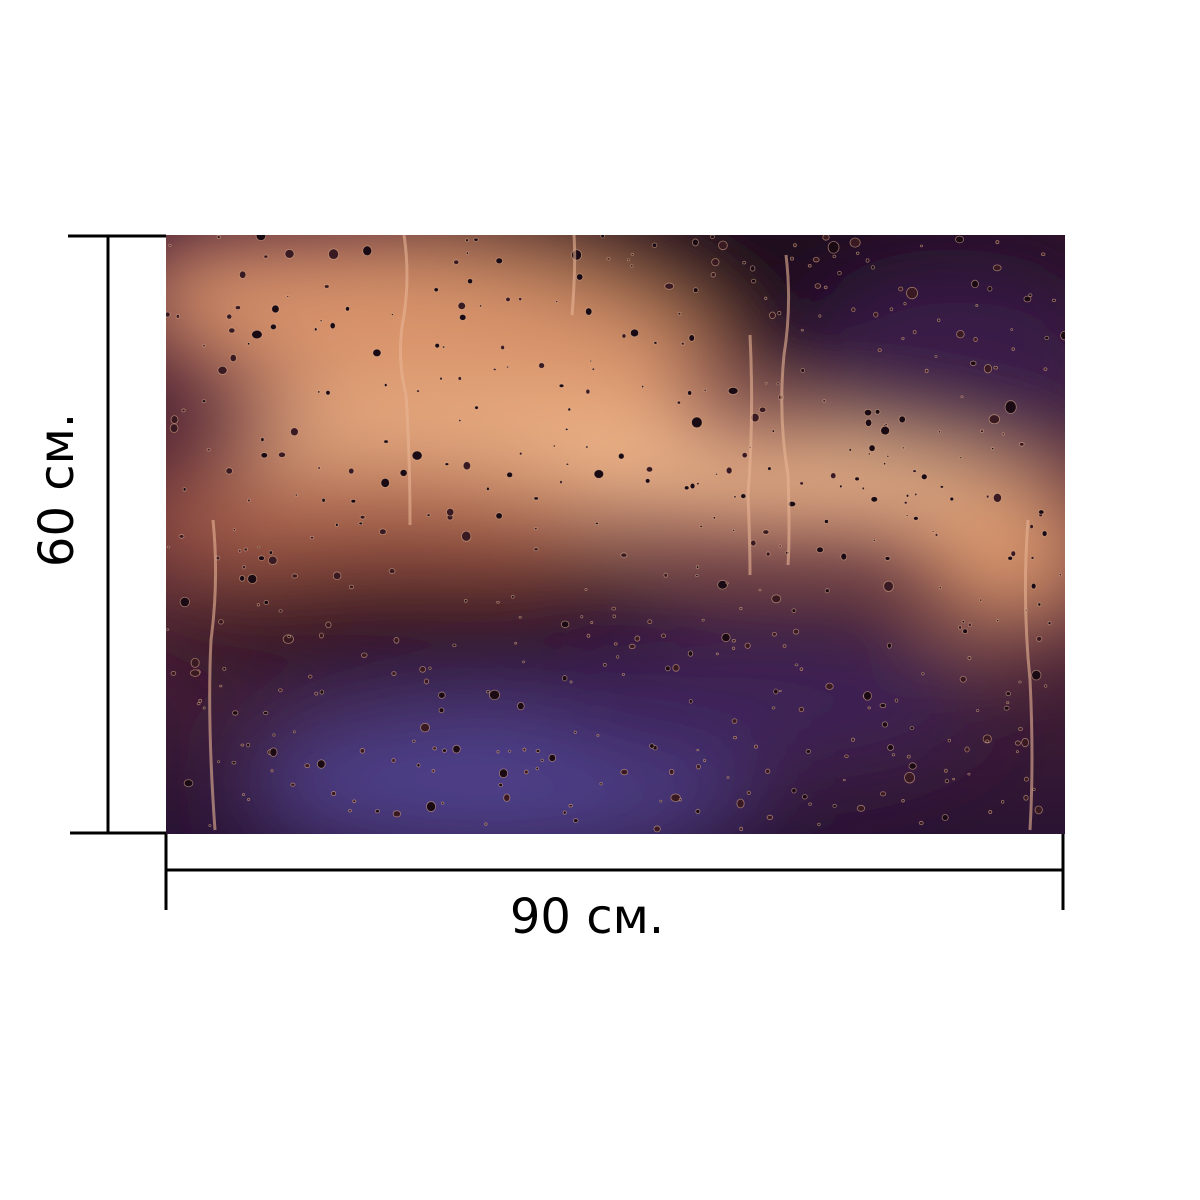  Describe the element at coordinates (442, 332) in the screenshot. I see `orange-band` at that location.